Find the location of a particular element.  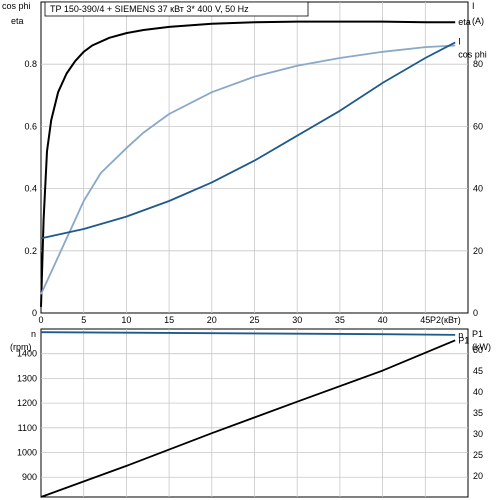

series-label-n: n is located at coordinates (460, 335).